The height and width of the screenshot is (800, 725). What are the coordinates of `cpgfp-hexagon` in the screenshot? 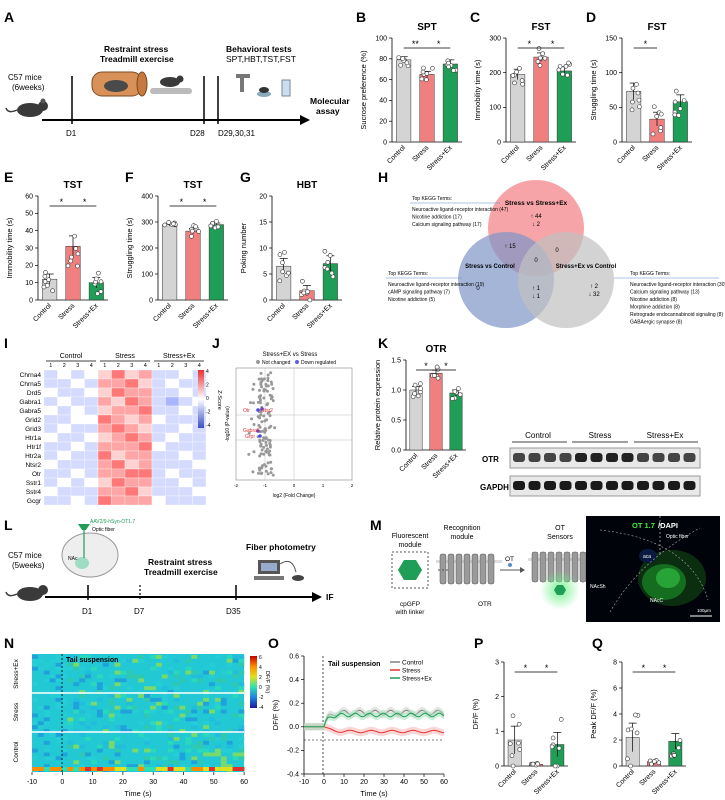 It's located at (410, 570).